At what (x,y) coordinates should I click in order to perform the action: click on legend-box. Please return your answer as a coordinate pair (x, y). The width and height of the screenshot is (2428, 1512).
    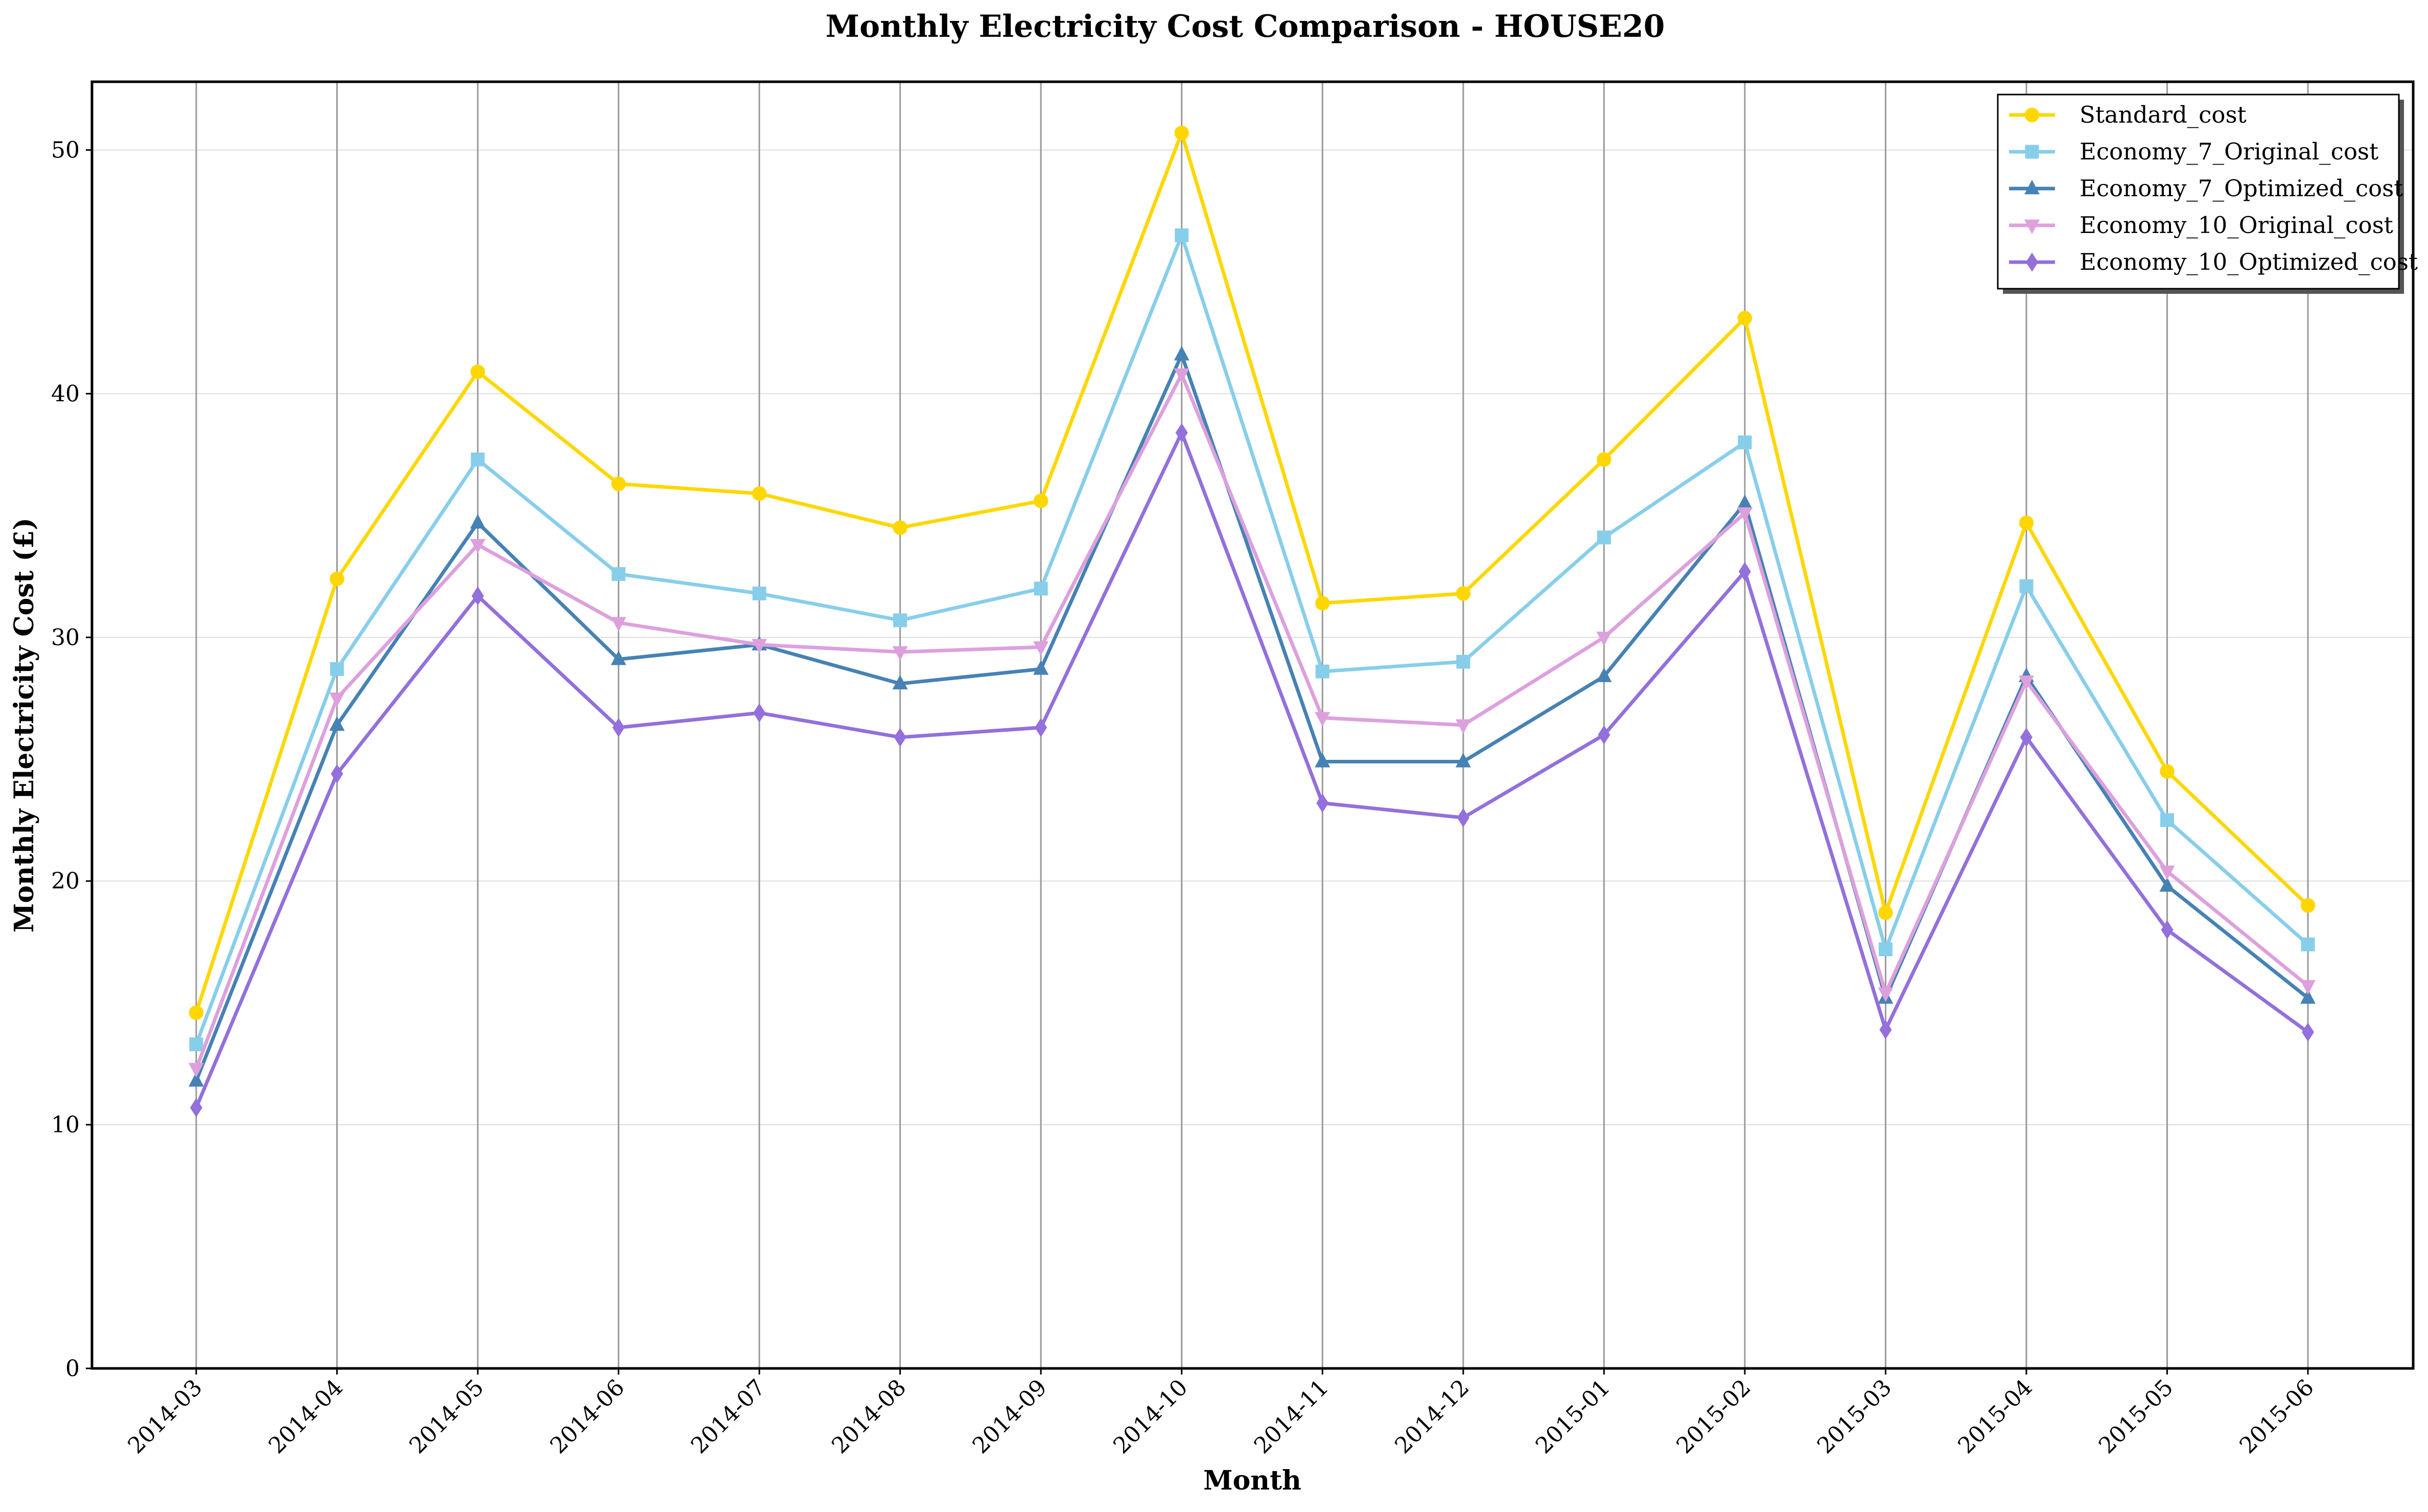
    Looking at the image, I should click on (2198, 192).